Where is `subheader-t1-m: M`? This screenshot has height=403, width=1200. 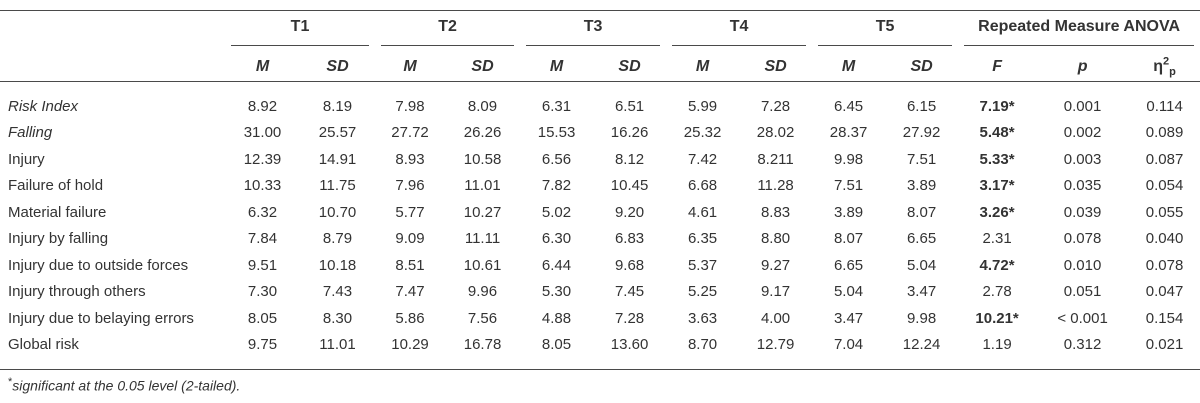 subheader-t1-m: M is located at coordinates (262, 66).